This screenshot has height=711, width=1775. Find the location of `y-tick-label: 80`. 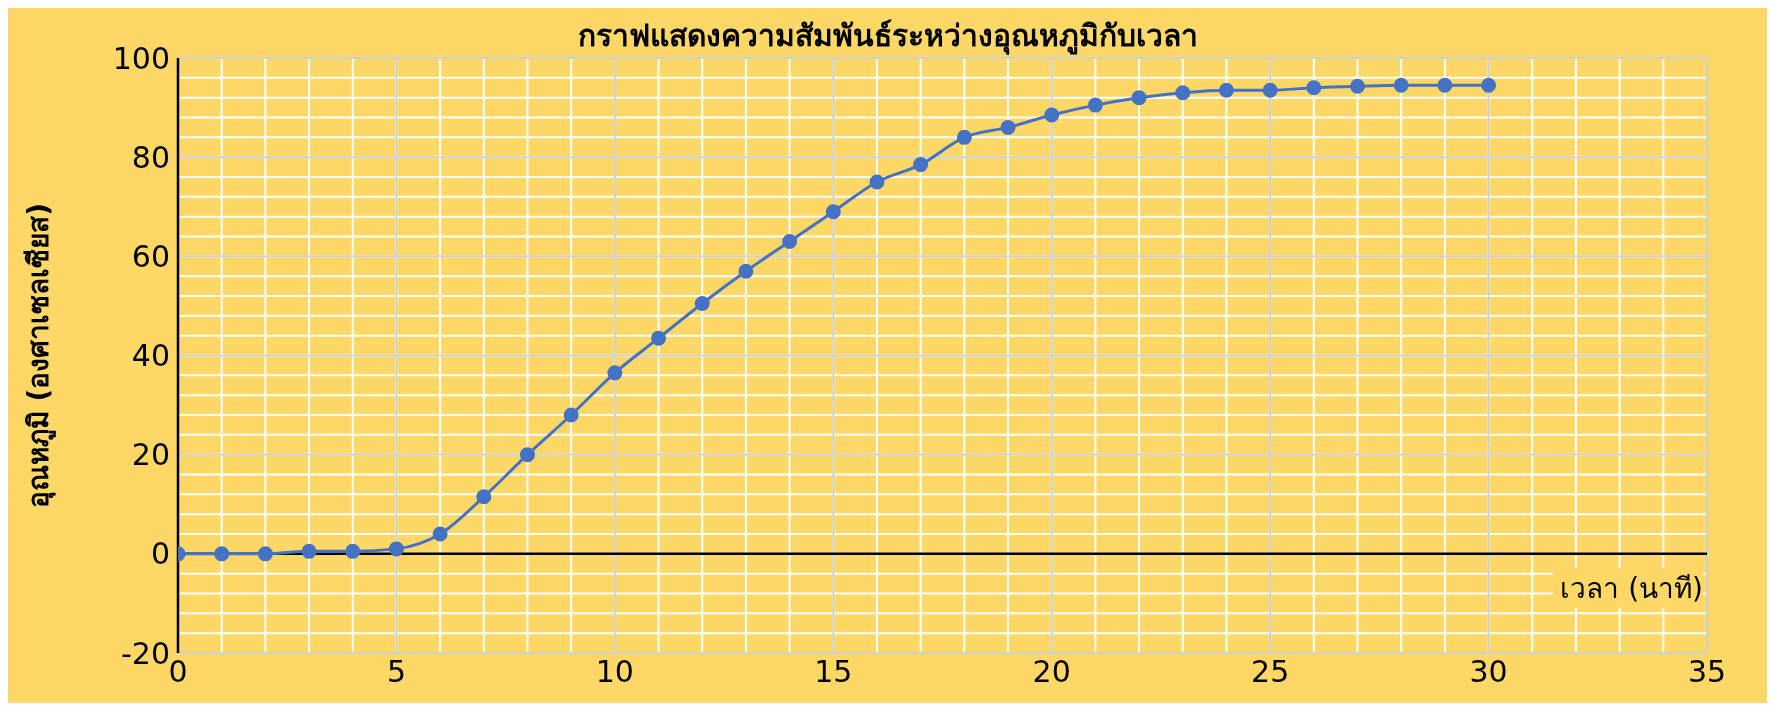

y-tick-label: 80 is located at coordinates (150, 157).